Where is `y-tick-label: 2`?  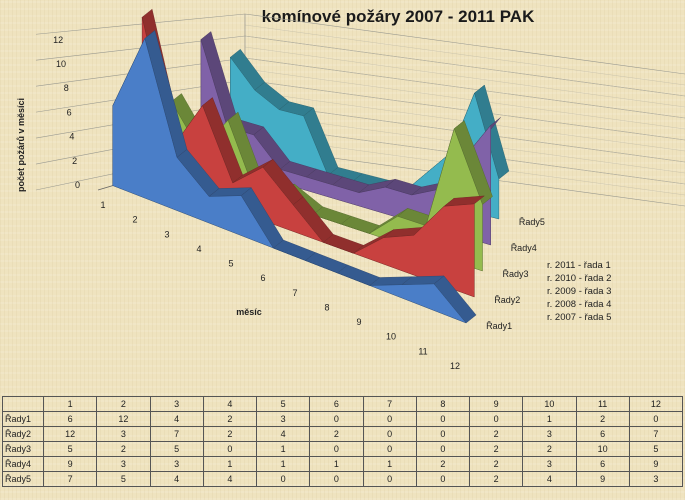 y-tick-label: 2 is located at coordinates (74, 161).